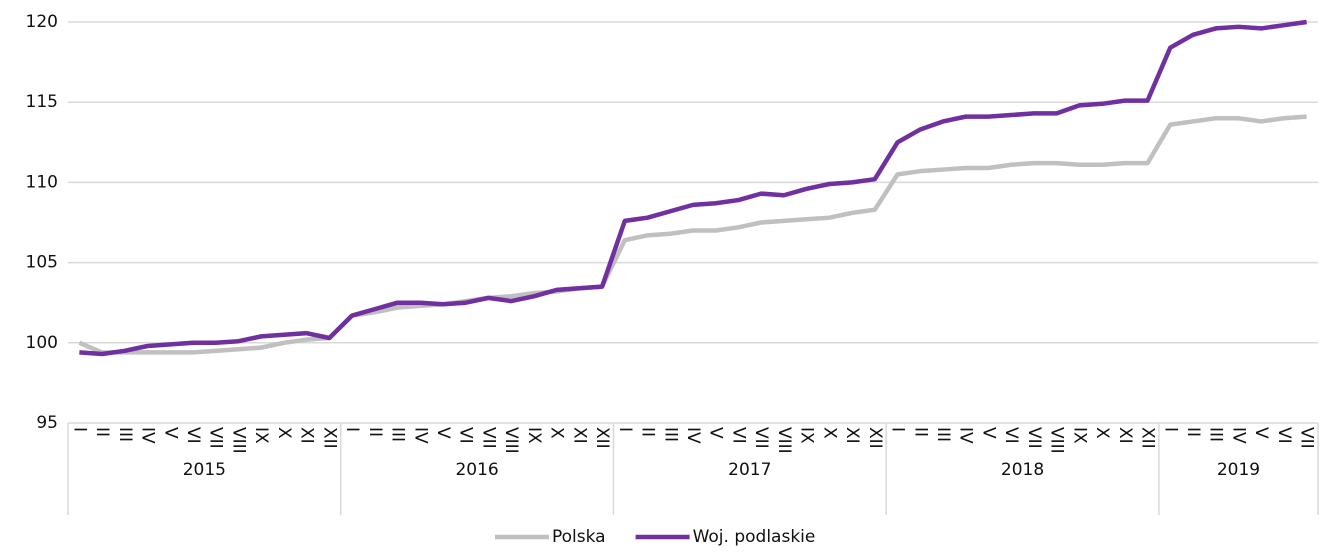  What do you see at coordinates (42, 22) in the screenshot?
I see `y-tick-label: 120` at bounding box center [42, 22].